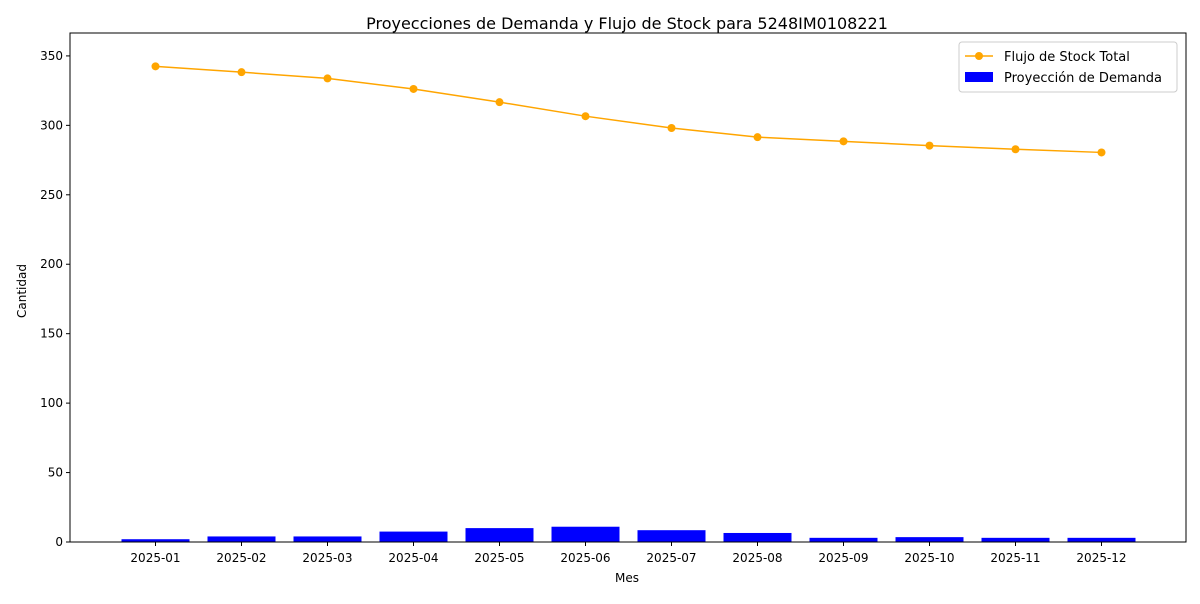 Image resolution: width=1200 pixels, height=604 pixels. What do you see at coordinates (757, 558) in the screenshot?
I see `x-tick-label: 2025-08` at bounding box center [757, 558].